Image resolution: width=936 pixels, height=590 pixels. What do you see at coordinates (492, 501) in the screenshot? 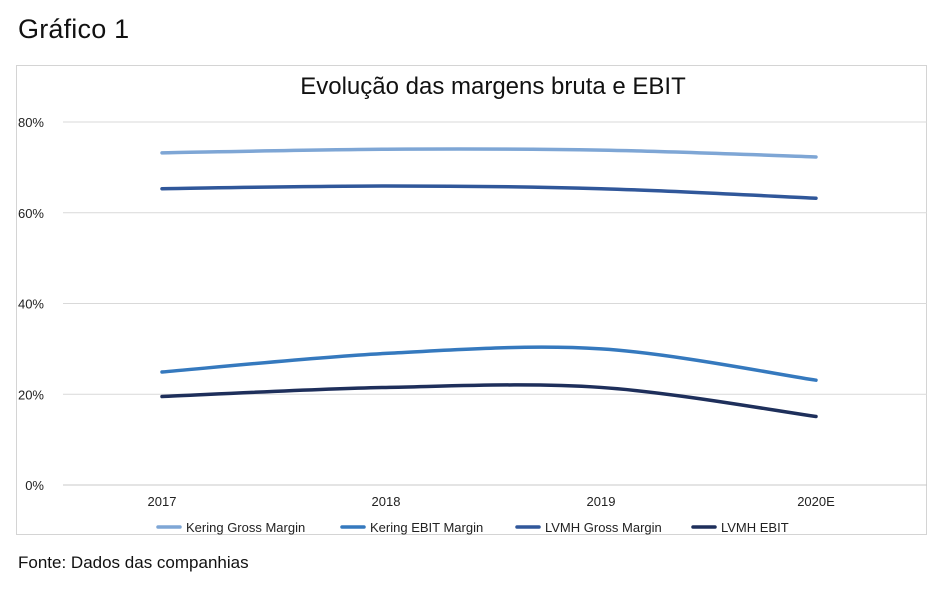
I see `x-axis-ticks: 2017 2018 2019 2020E` at bounding box center [492, 501].